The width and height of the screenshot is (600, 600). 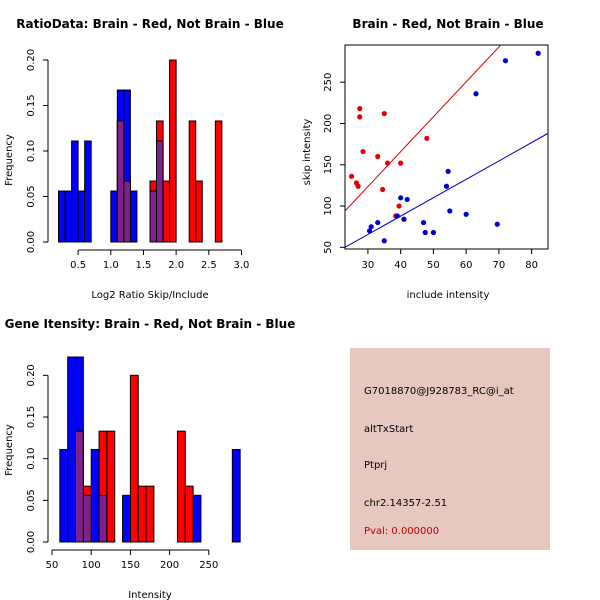 I want to click on scatter-axes: 30 40 50 60 70 80 50 100 150 200 250, so click(x=430, y=172).